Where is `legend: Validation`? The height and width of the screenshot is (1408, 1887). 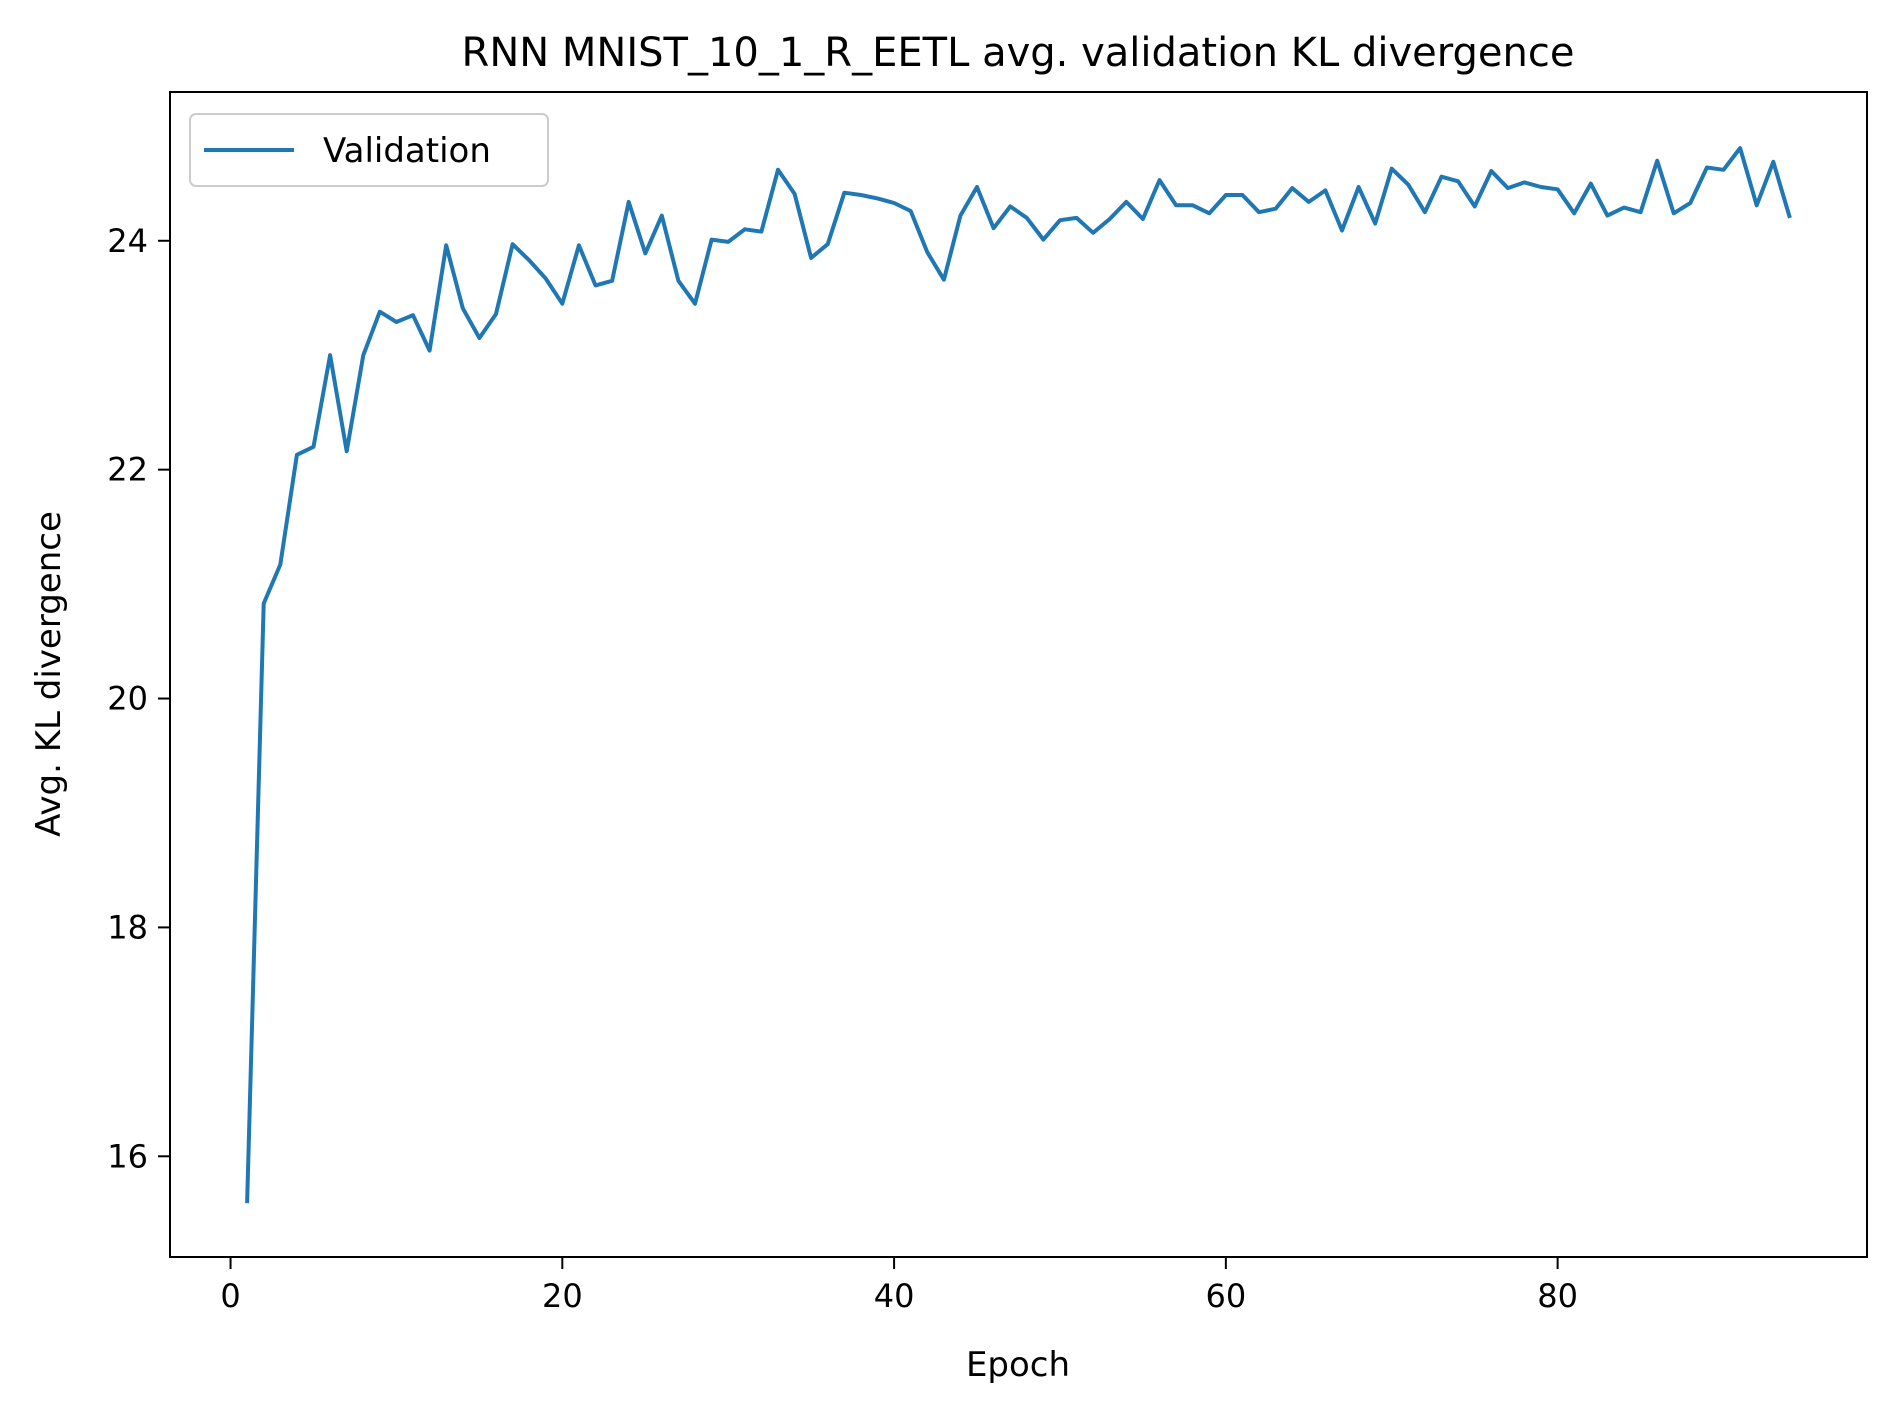 legend: Validation is located at coordinates (369, 150).